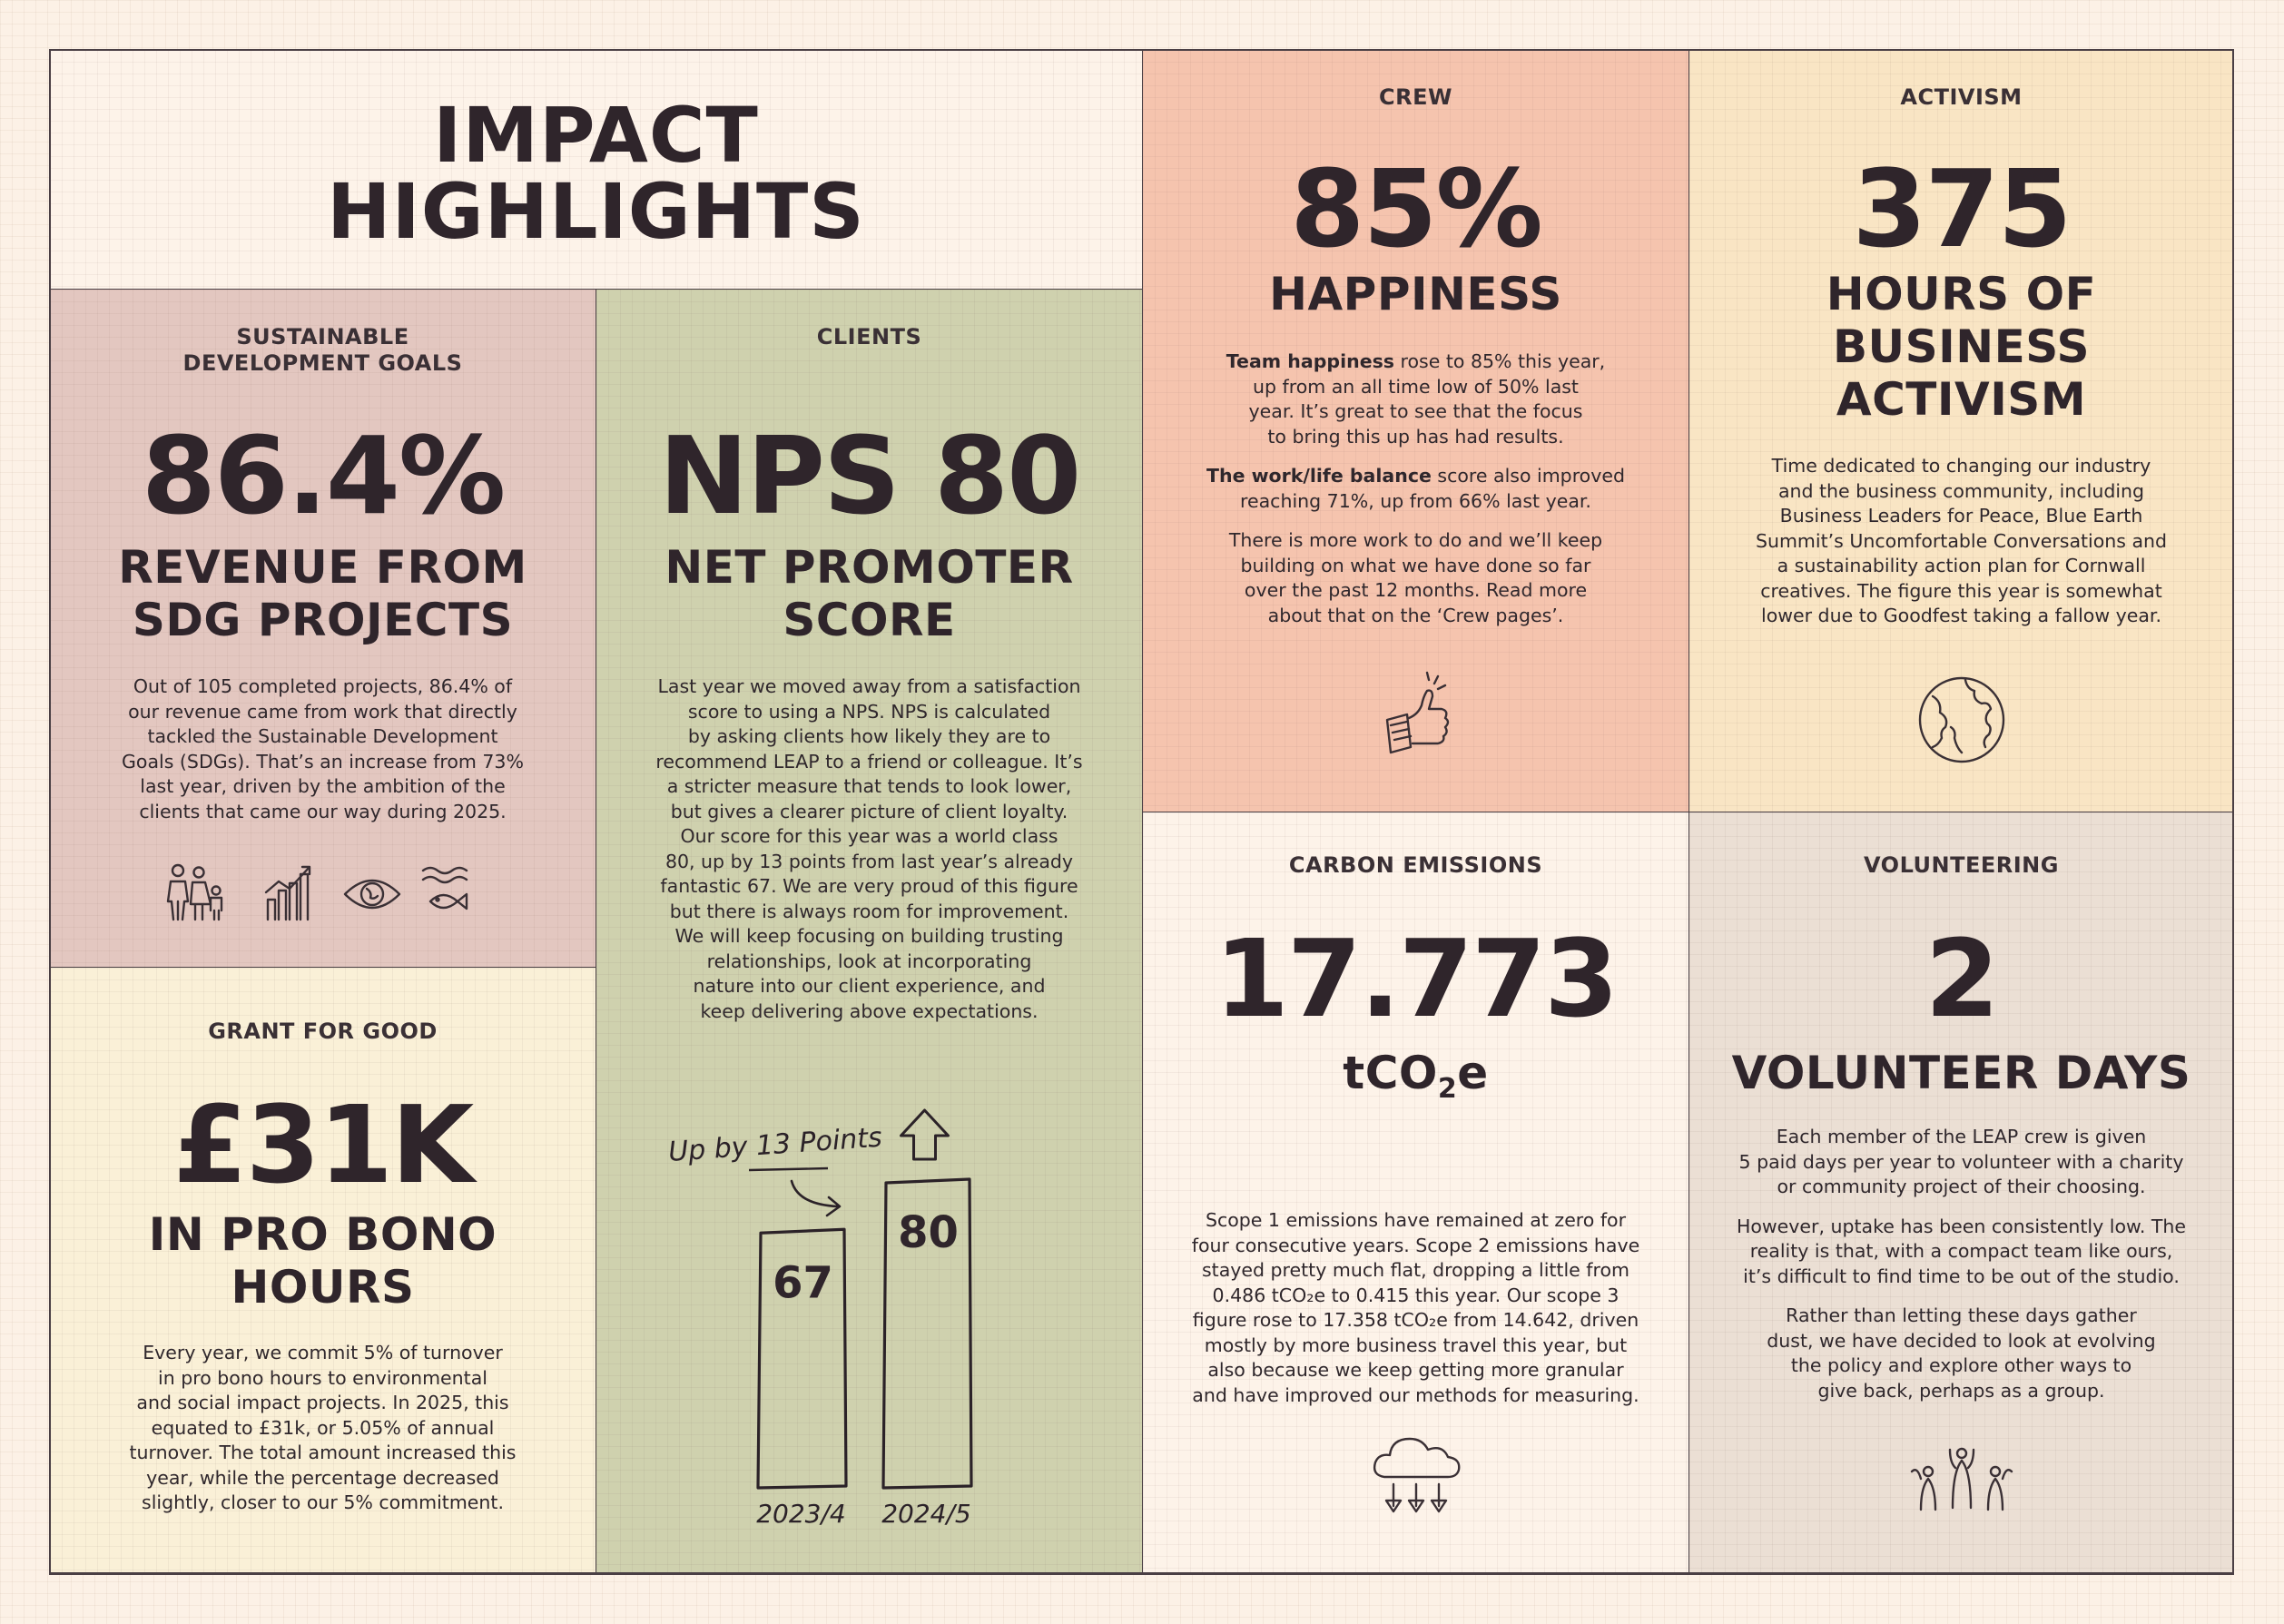 The image size is (2284, 1624). I want to click on carbon-value: 17.773, so click(1416, 978).